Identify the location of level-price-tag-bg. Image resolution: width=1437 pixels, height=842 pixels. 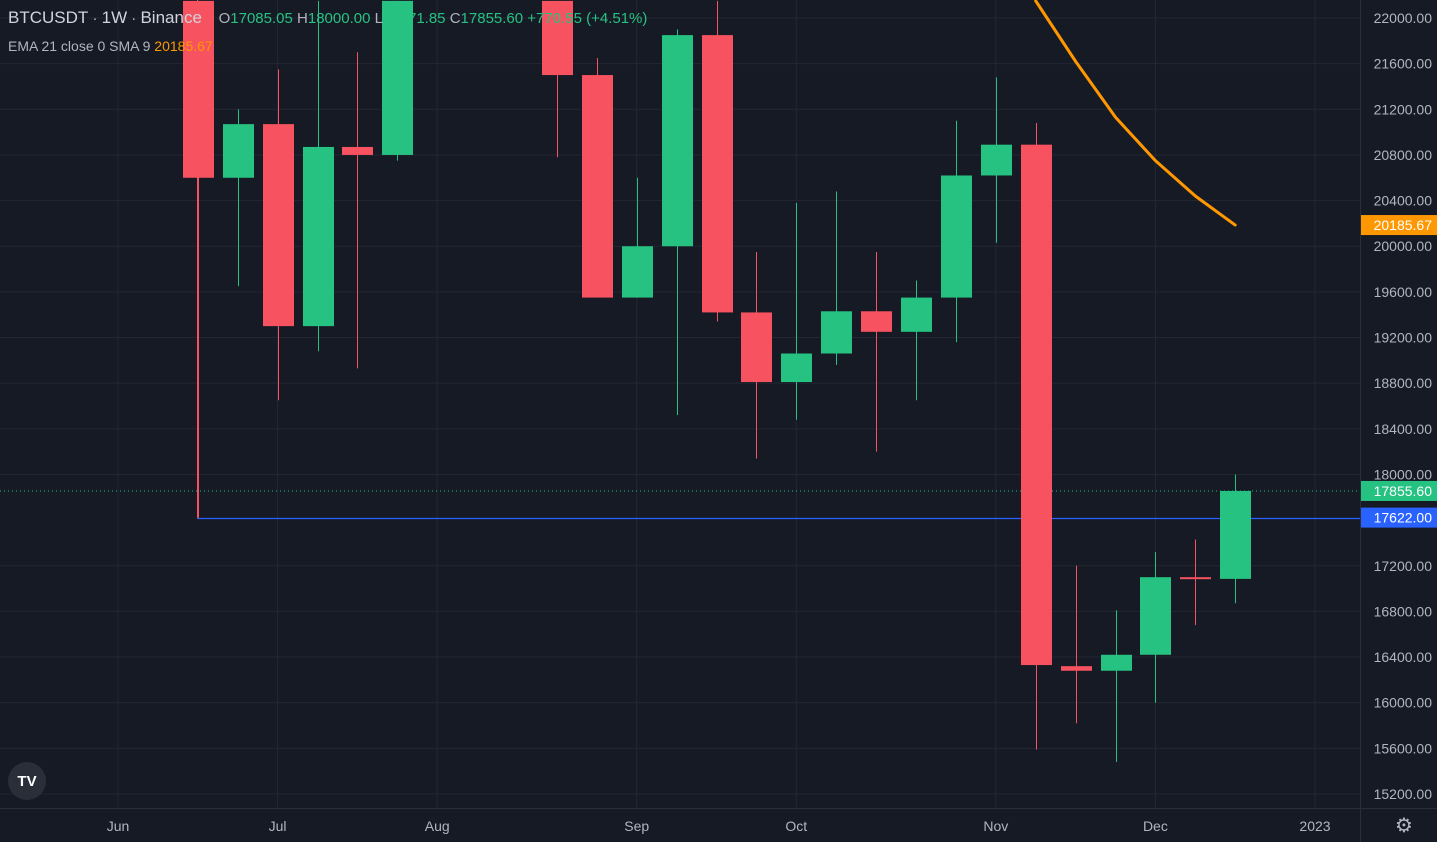
(1399, 517).